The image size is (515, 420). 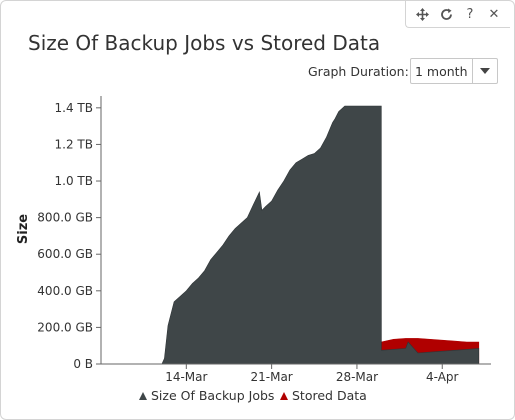 What do you see at coordinates (494, 14) in the screenshot?
I see `close-icon: ✕` at bounding box center [494, 14].